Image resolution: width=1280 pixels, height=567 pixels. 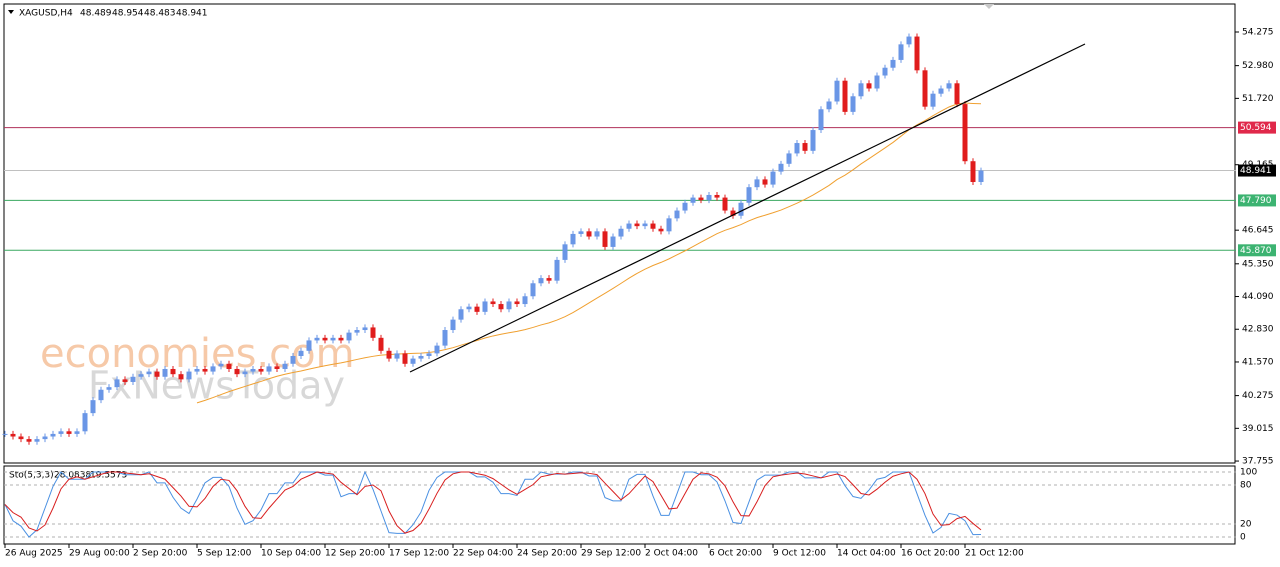 I want to click on price-label: 48.941, so click(x=1256, y=171).